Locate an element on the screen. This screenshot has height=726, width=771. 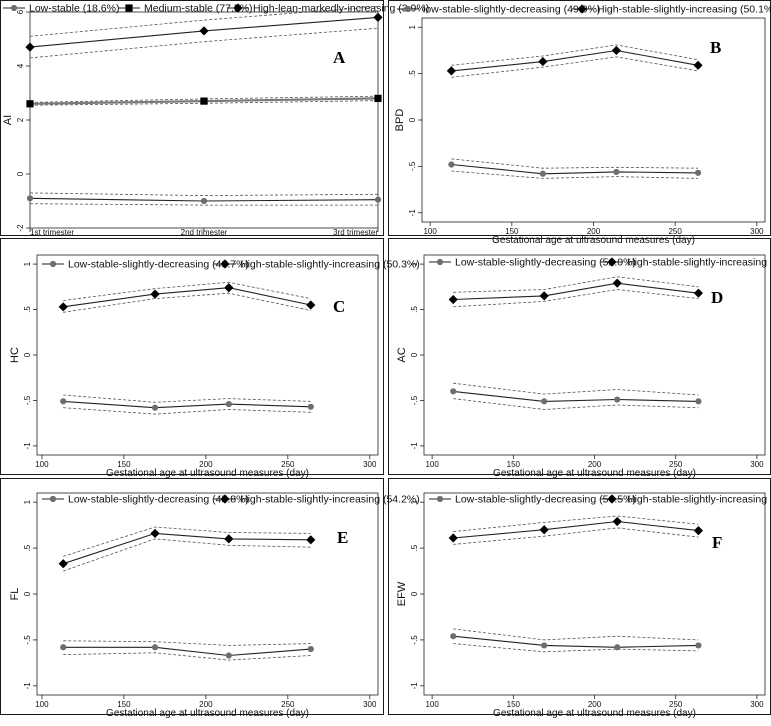
panel-letter: D is located at coordinates (717, 297).